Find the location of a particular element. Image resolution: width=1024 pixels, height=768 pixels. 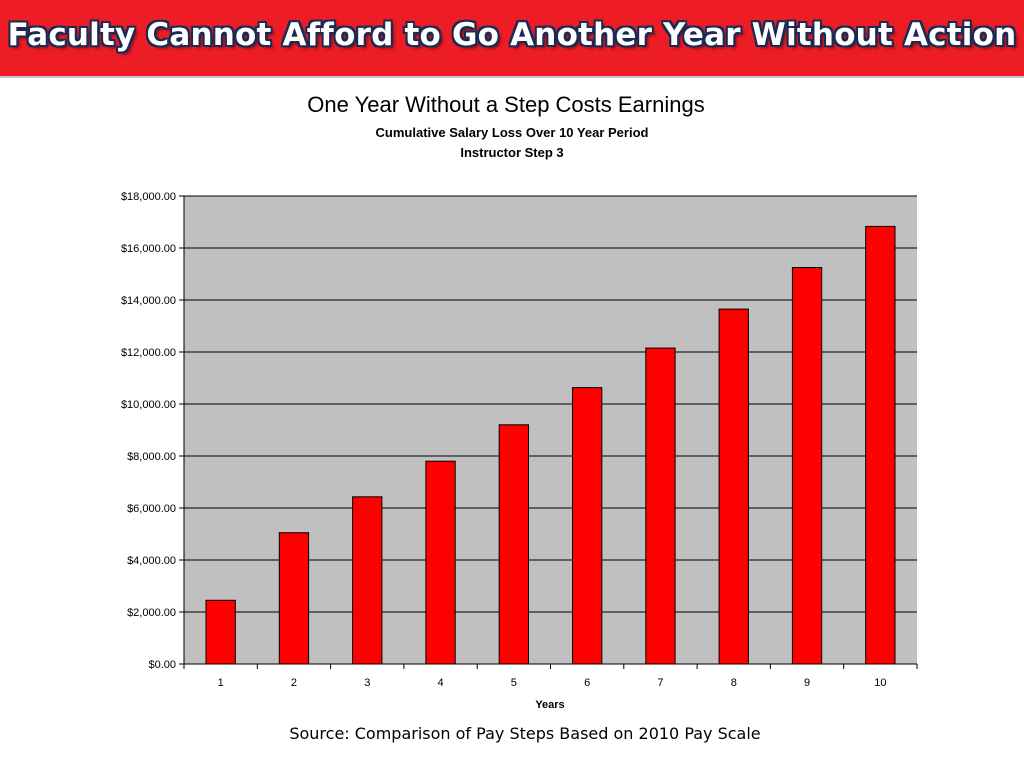

x-tick-label: 7 is located at coordinates (660, 683).